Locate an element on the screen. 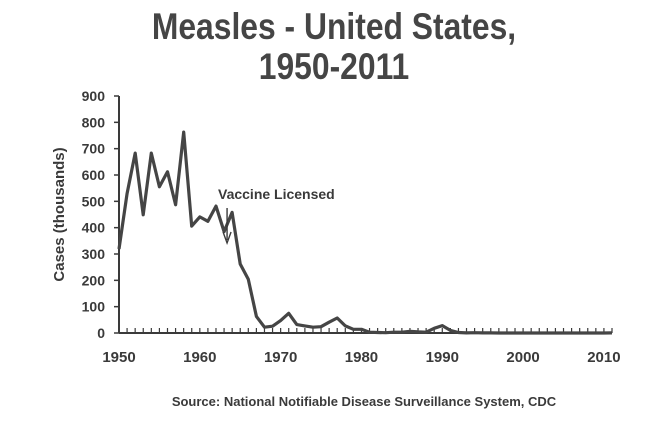 The image size is (668, 436). chart-title-line1: Measles - United States, is located at coordinates (334, 26).